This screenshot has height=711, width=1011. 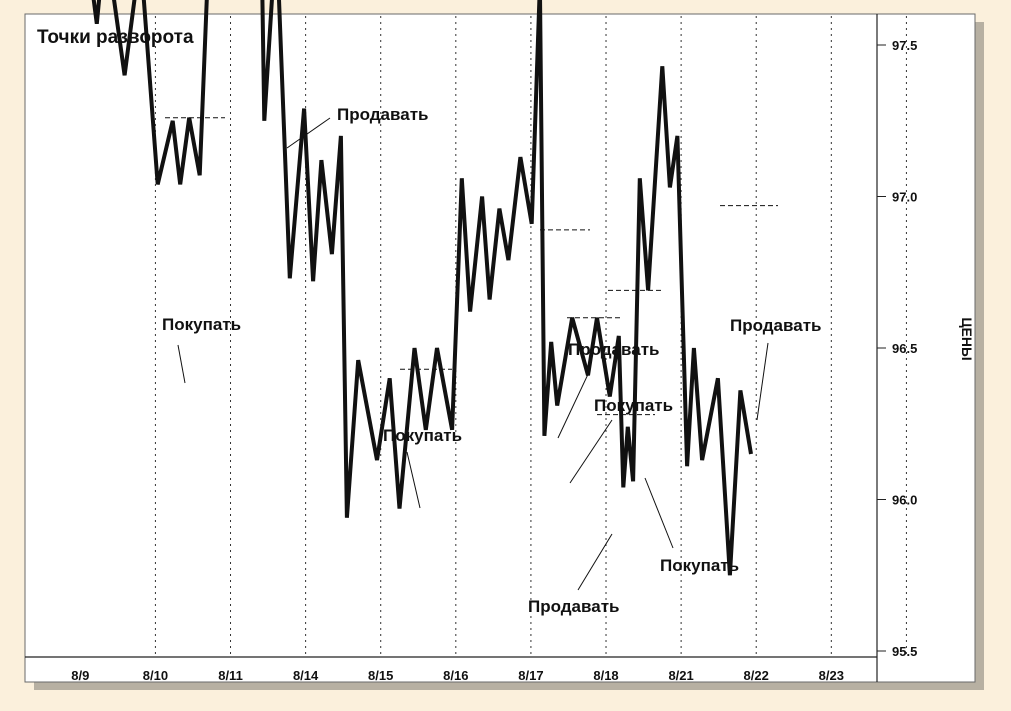 What do you see at coordinates (155, 675) in the screenshot?
I see `x-tick-label: 8/10` at bounding box center [155, 675].